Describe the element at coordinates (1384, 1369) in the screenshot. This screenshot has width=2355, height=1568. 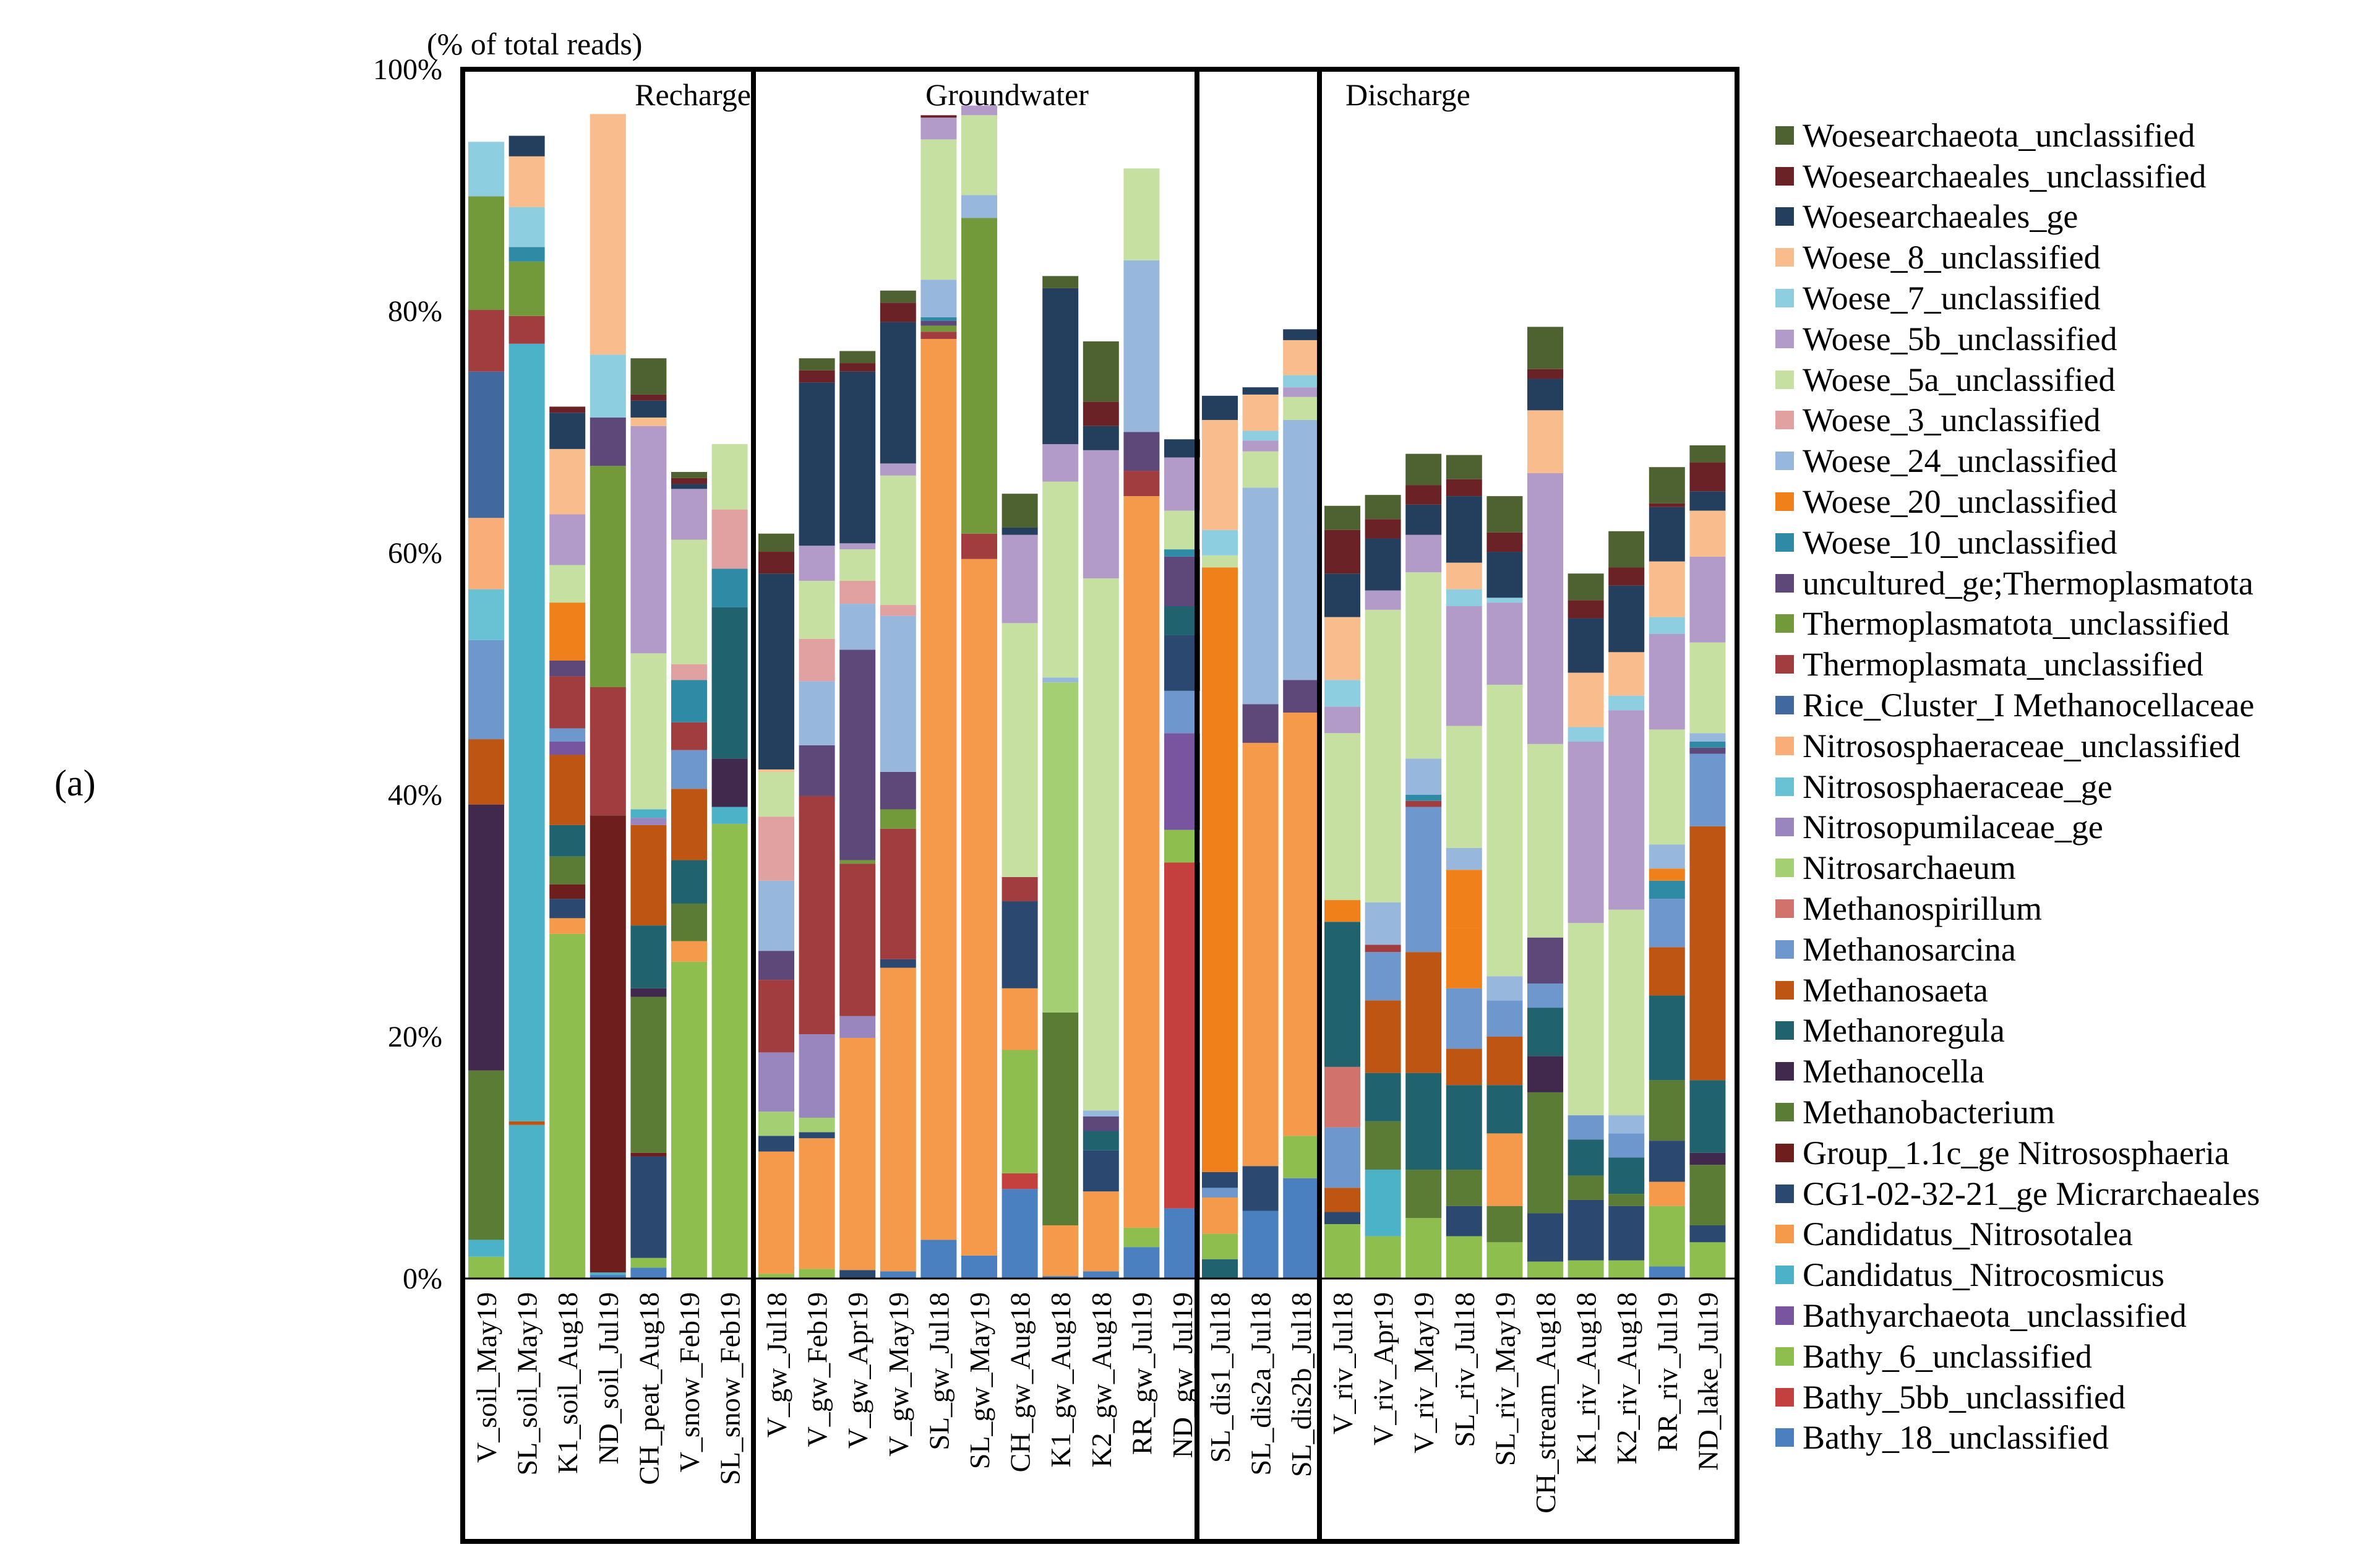
I see `x-tick-label: V_riv_Apr19` at that location.